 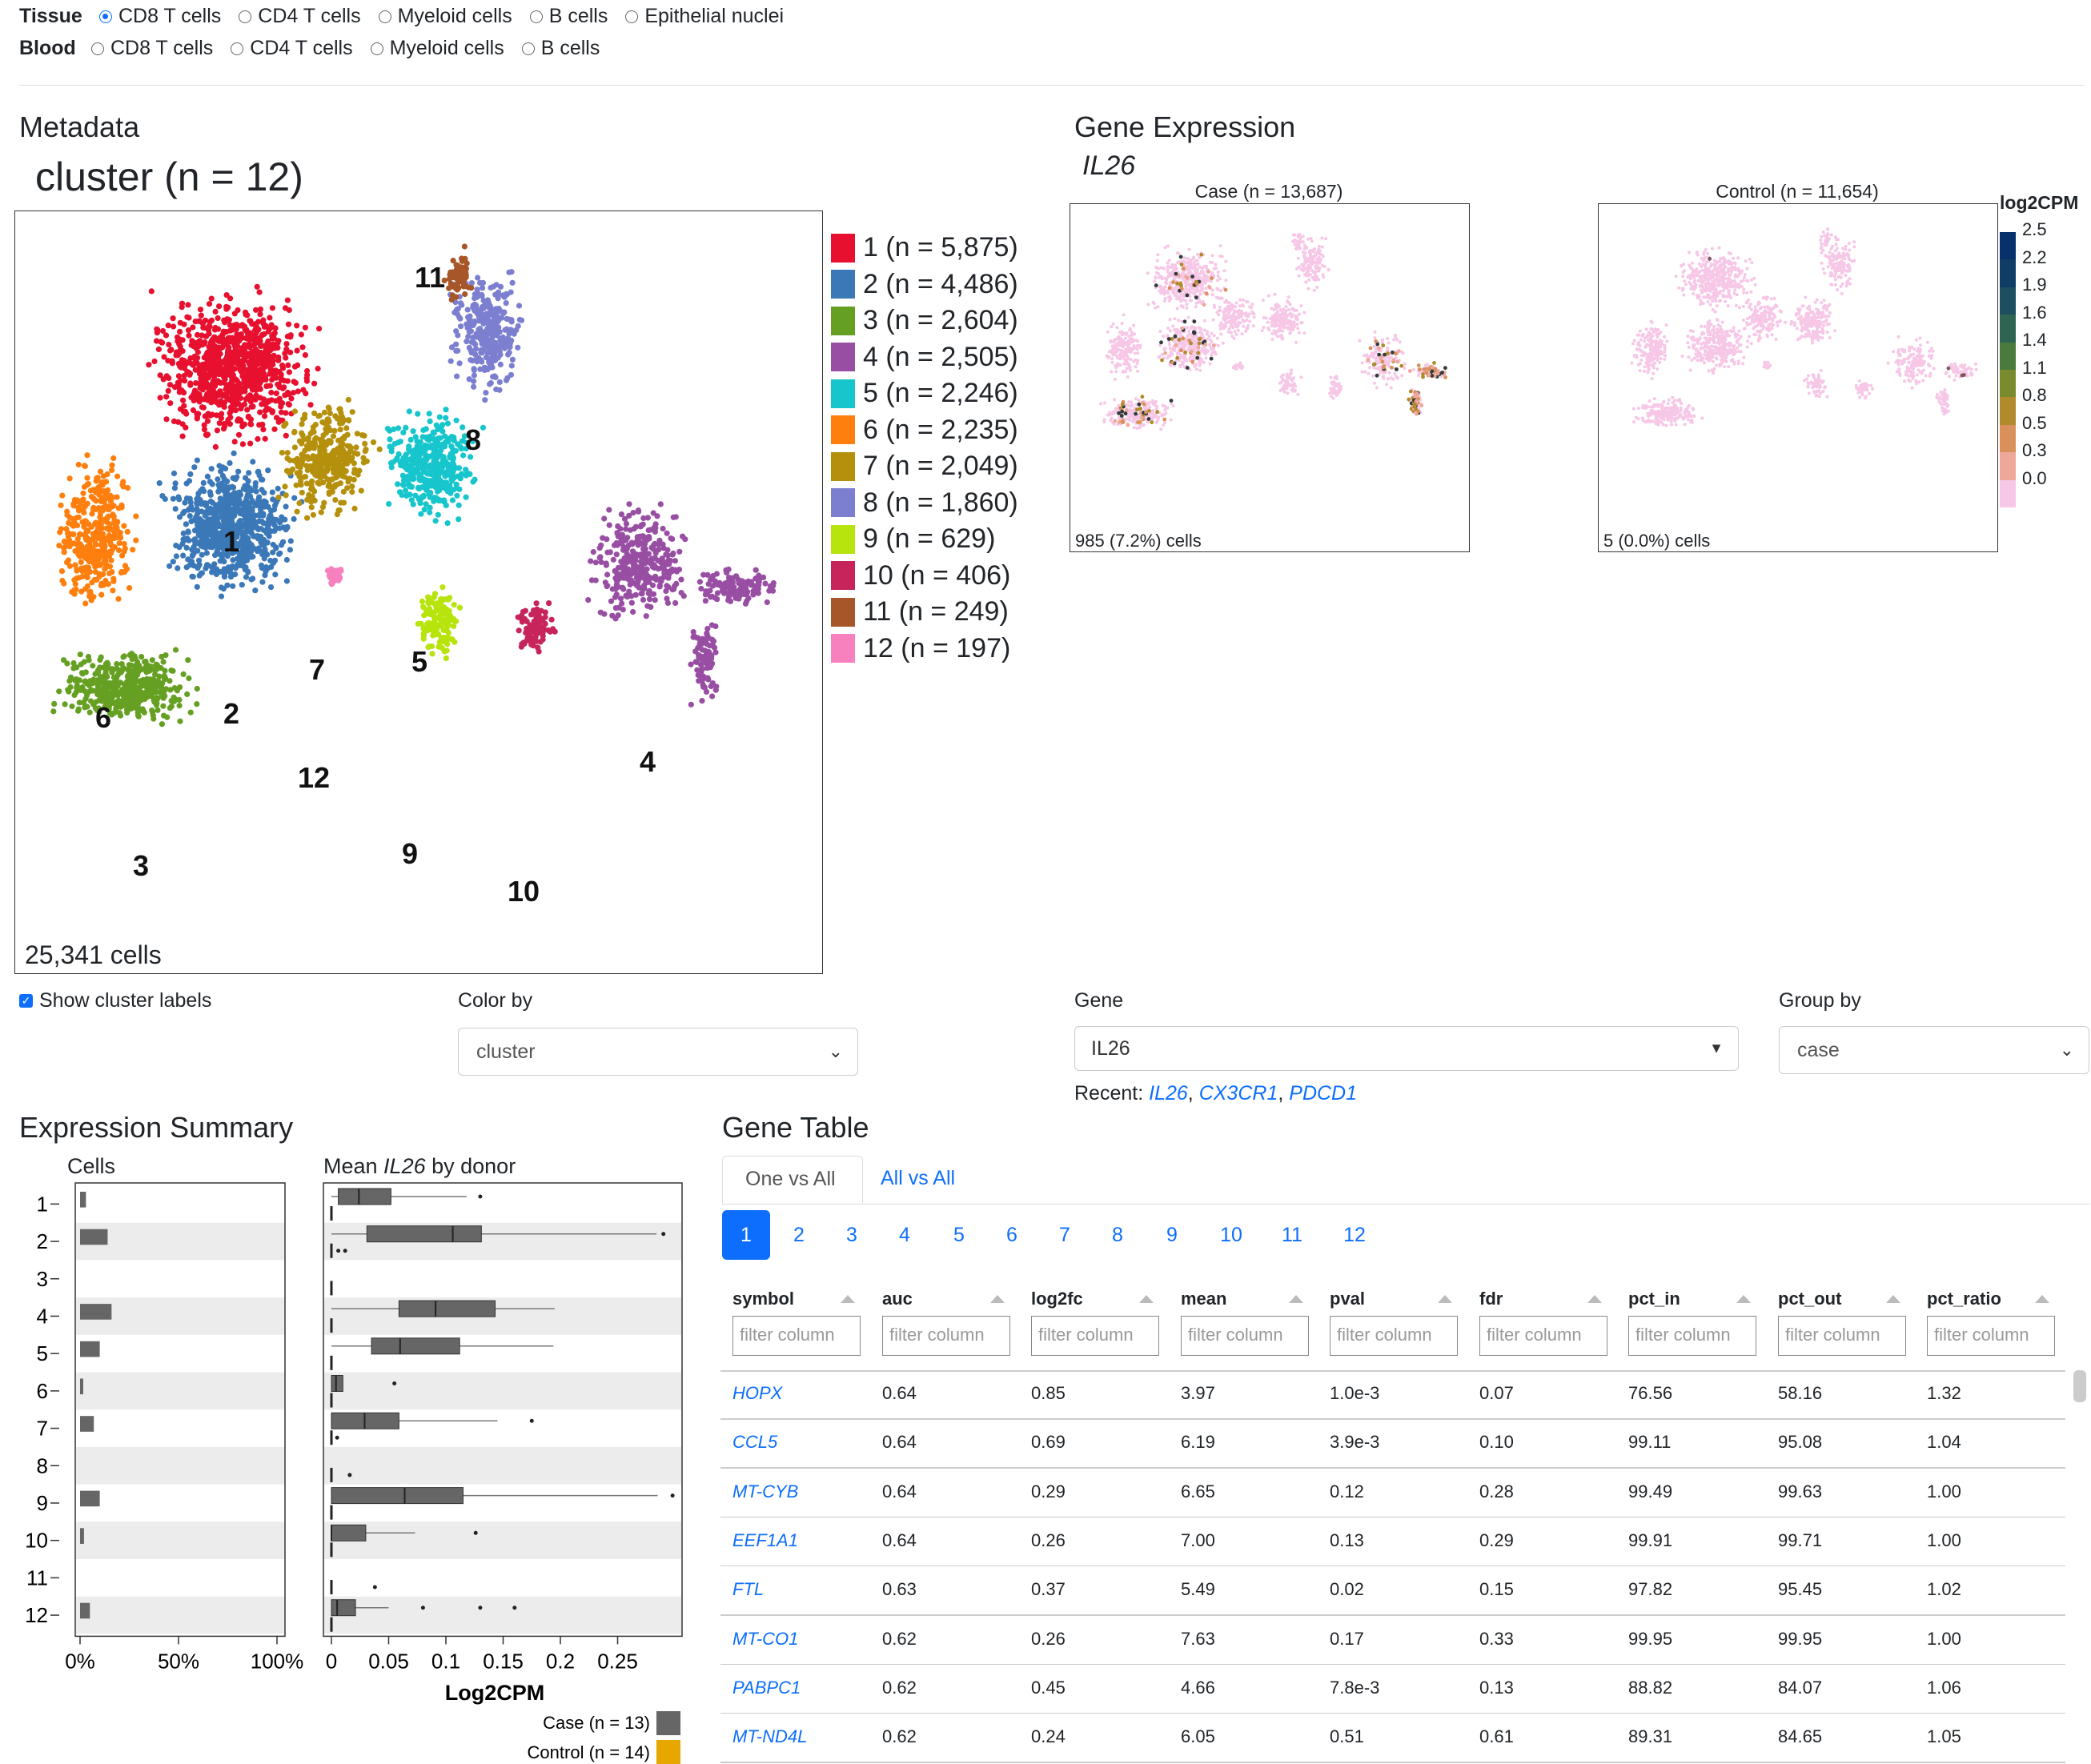 I want to click on legend-item-cluster-11: 11 (n = 249), so click(x=920, y=611).